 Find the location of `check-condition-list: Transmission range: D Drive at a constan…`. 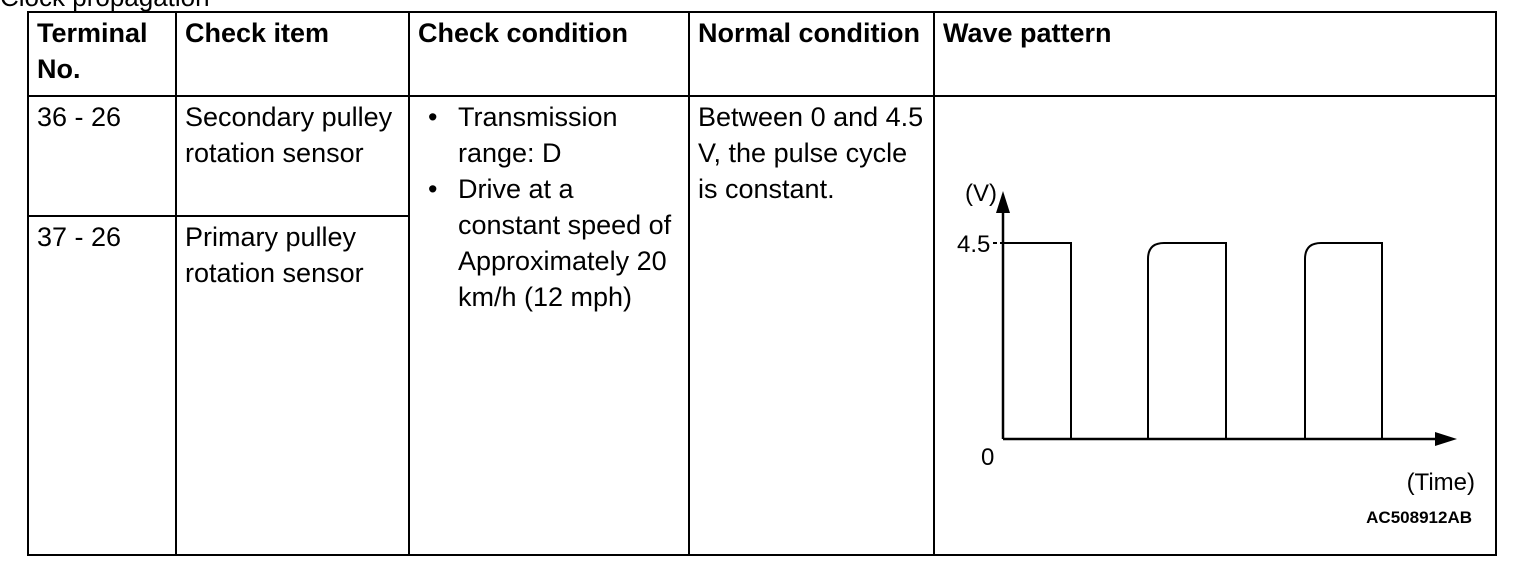

check-condition-list: Transmission range: D Drive at a constan… is located at coordinates (549, 207).